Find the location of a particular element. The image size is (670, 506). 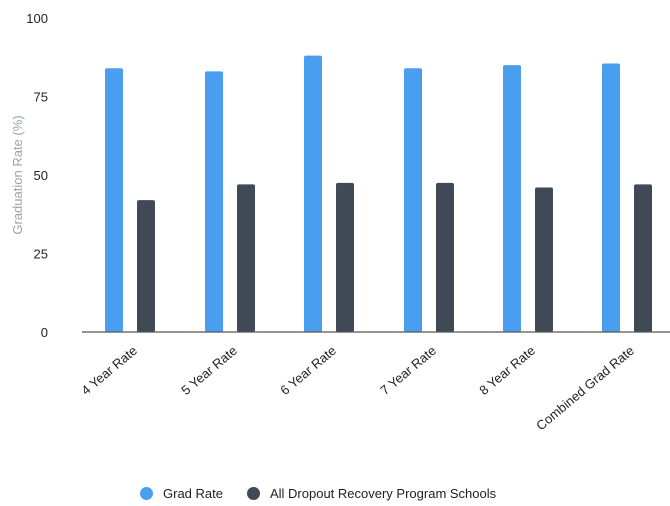

legend-item-dropout-recovery: All Dropout Recovery Program Schools is located at coordinates (371, 493).